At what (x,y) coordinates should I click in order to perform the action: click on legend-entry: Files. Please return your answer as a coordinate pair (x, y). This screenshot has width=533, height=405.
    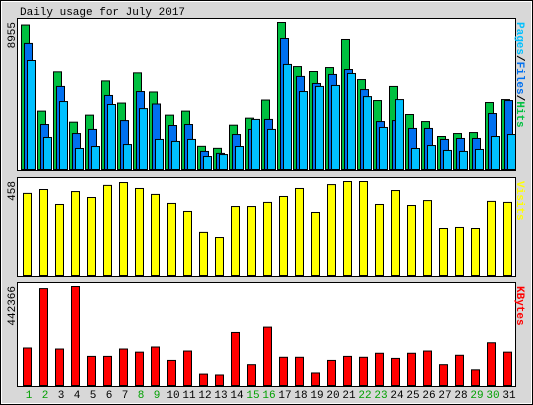
    Looking at the image, I should click on (519, 78).